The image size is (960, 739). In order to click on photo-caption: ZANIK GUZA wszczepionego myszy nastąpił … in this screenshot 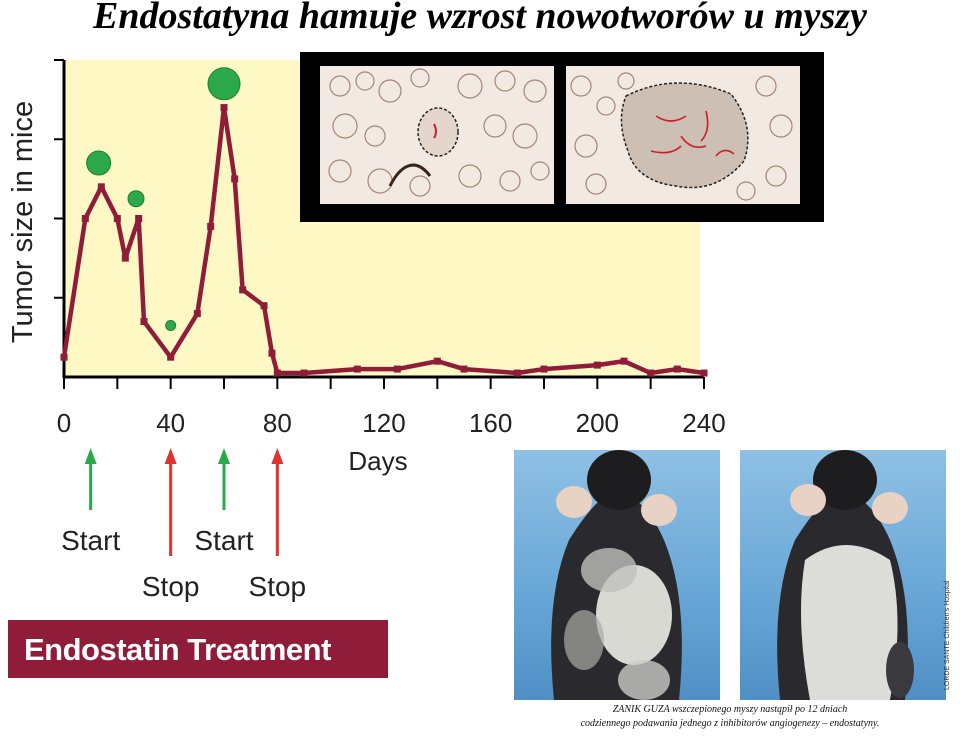, I will do `click(730, 717)`.